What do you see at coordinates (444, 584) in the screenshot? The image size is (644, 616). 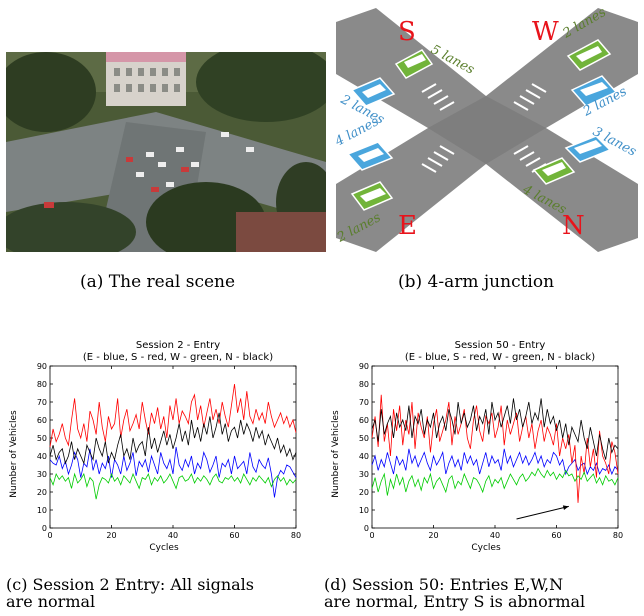 I see `caption-d-line1: (d) Session 50: Entries E,W,N` at bounding box center [444, 584].